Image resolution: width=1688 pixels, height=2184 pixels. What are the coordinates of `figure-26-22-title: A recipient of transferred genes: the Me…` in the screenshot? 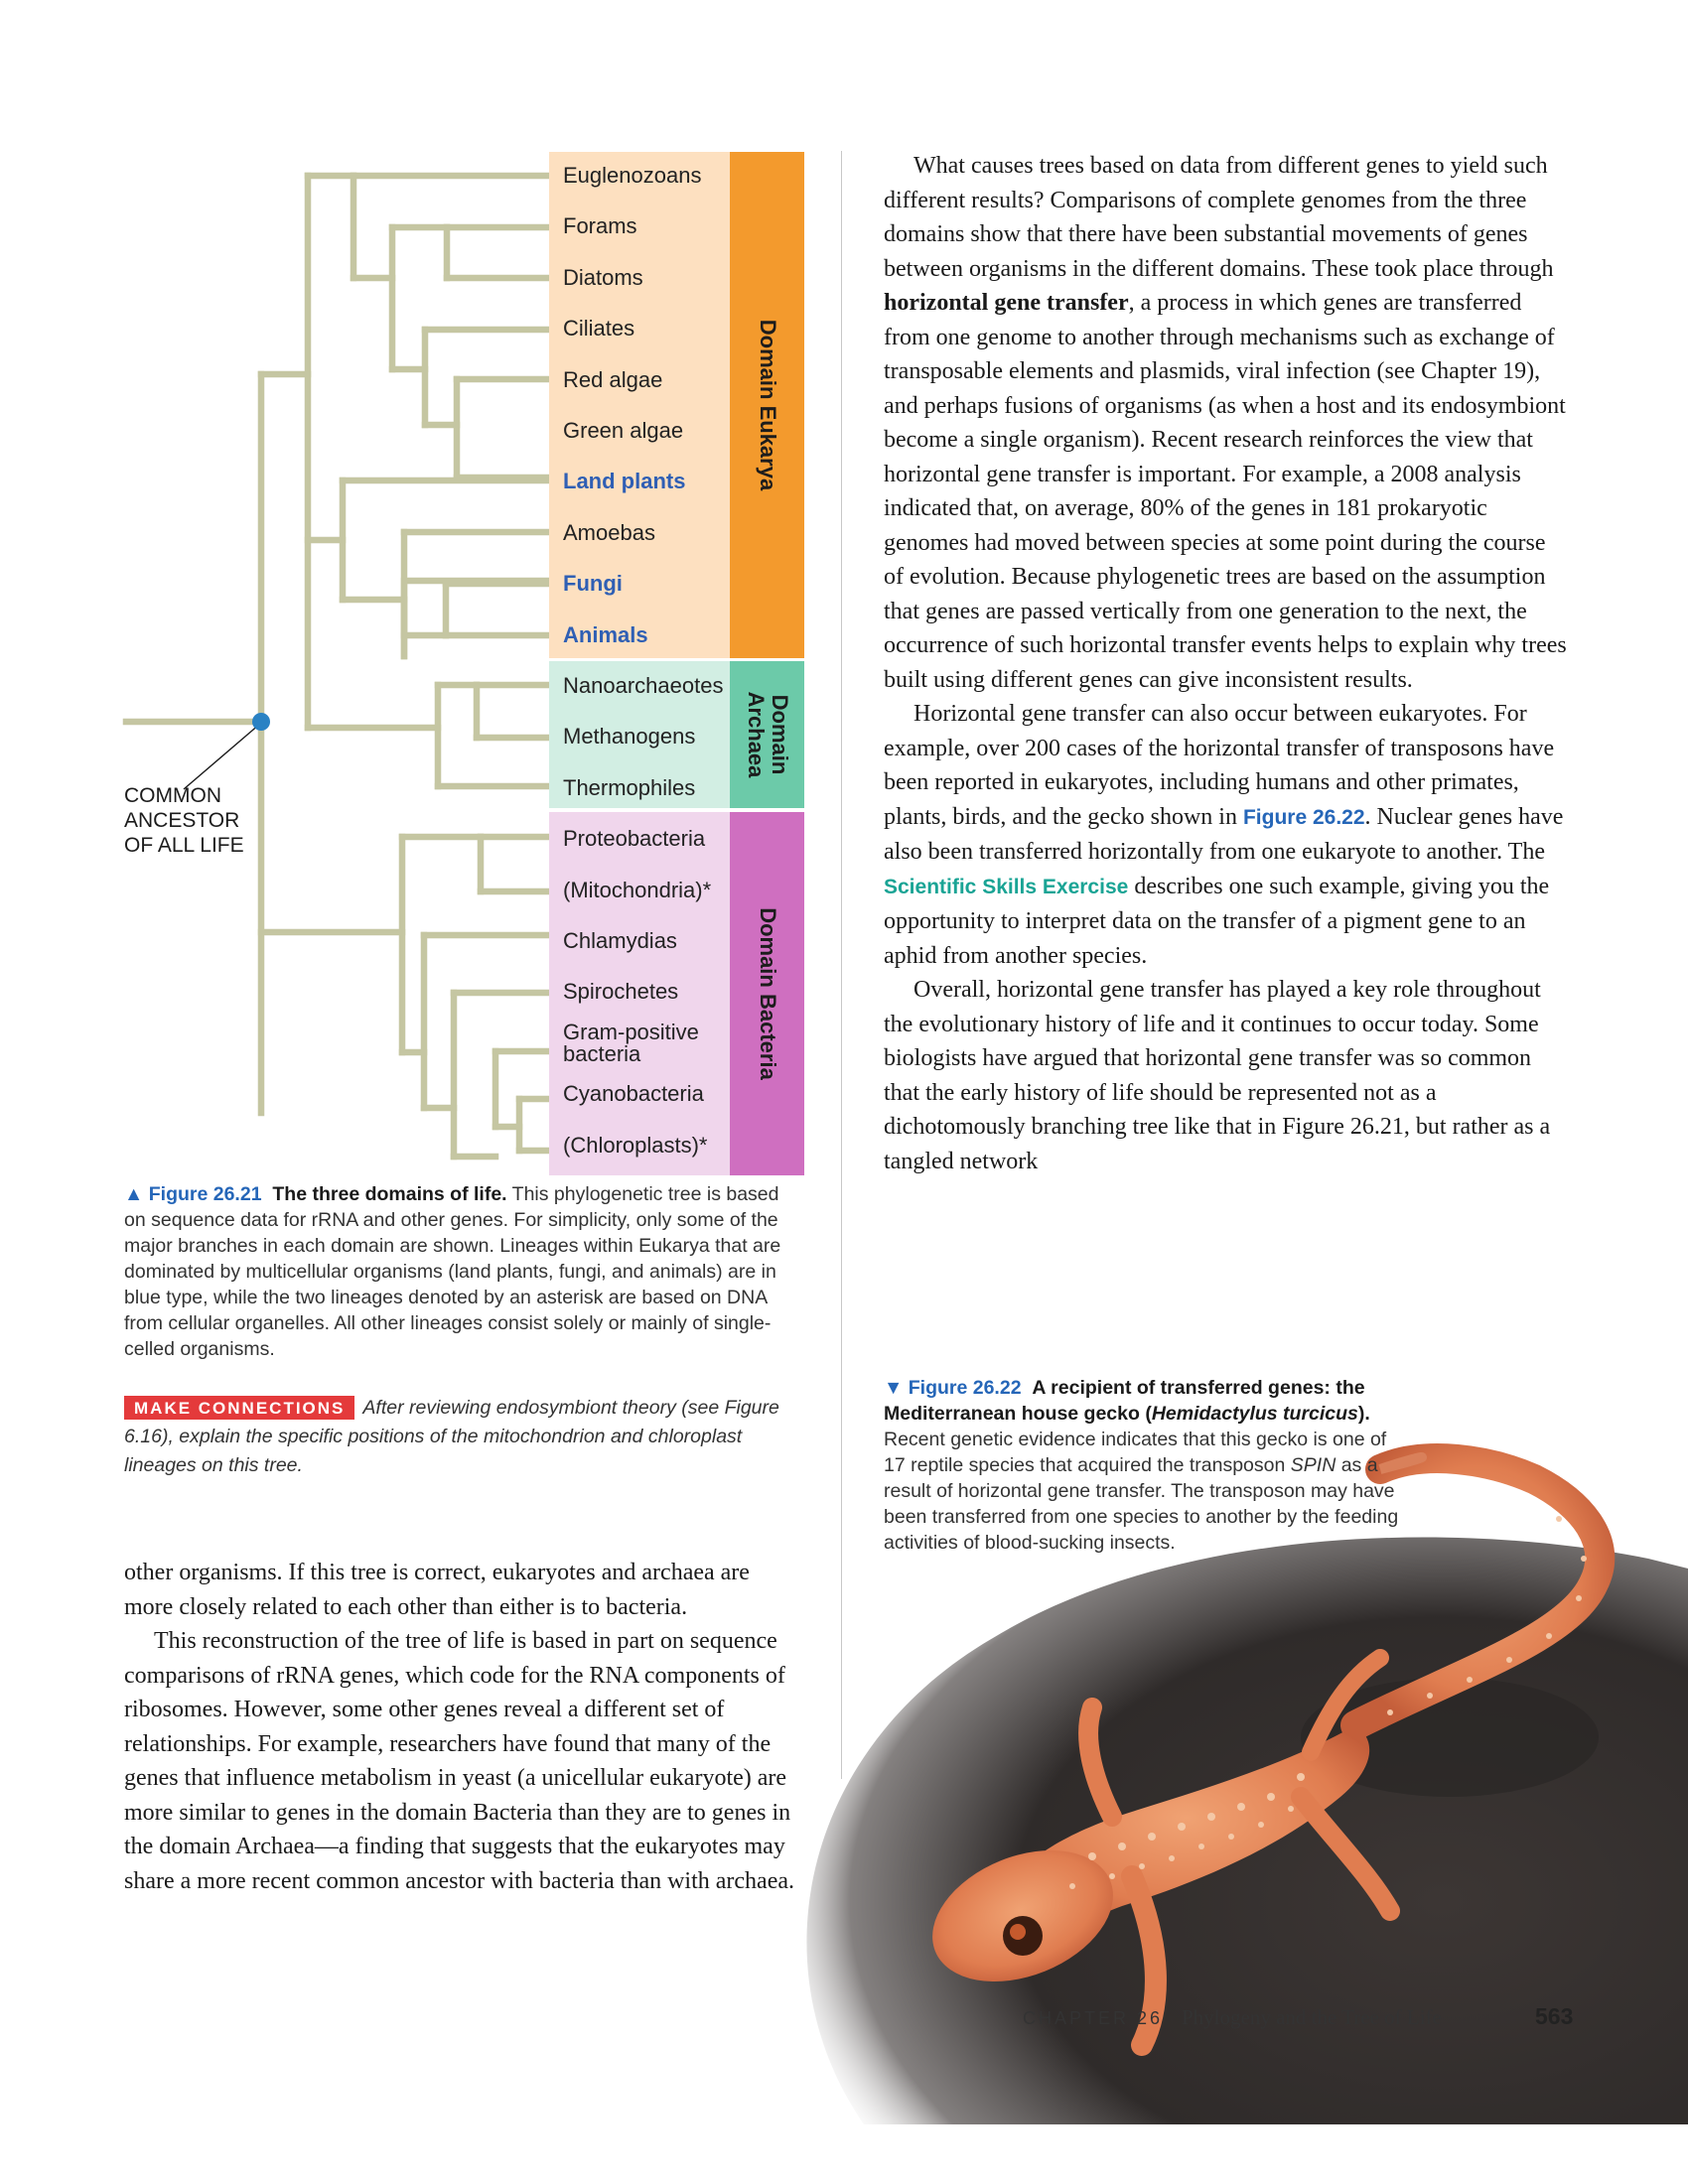 It's located at (1127, 1401).